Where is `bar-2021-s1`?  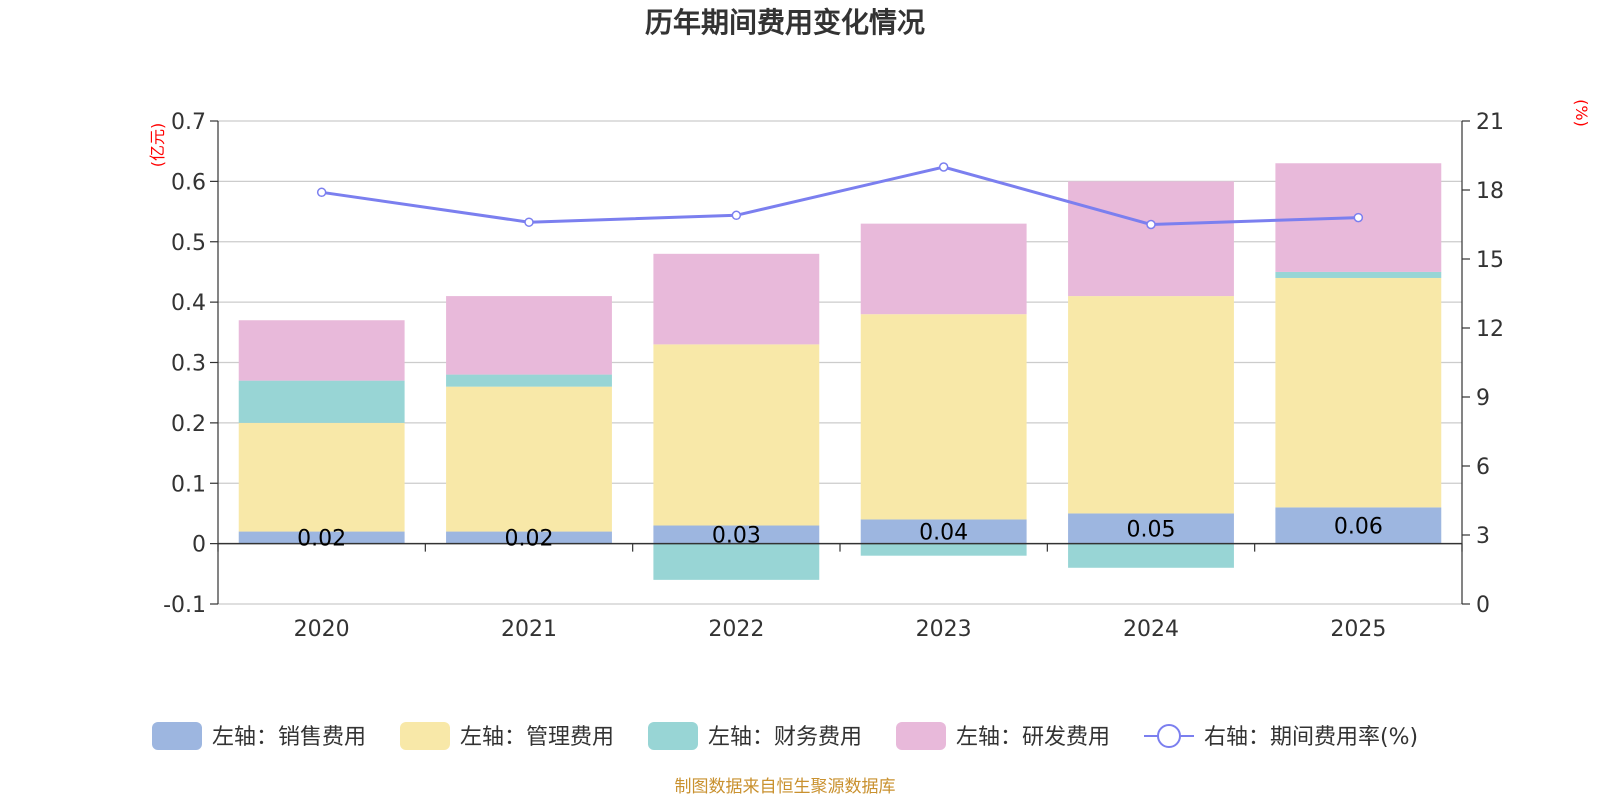
bar-2021-s1 is located at coordinates (529, 459).